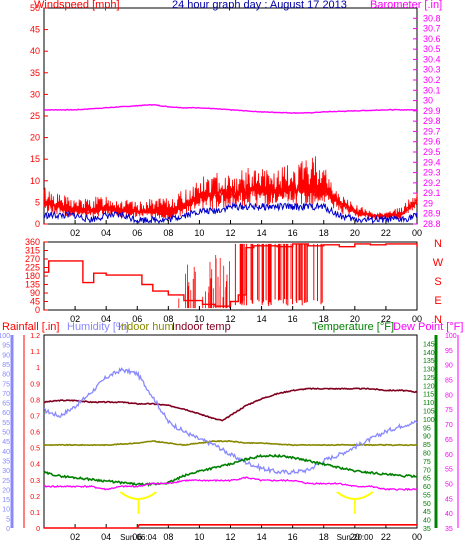  What do you see at coordinates (449, 455) in the screenshot?
I see `dewpoint-y-tick-label: 60` at bounding box center [449, 455].